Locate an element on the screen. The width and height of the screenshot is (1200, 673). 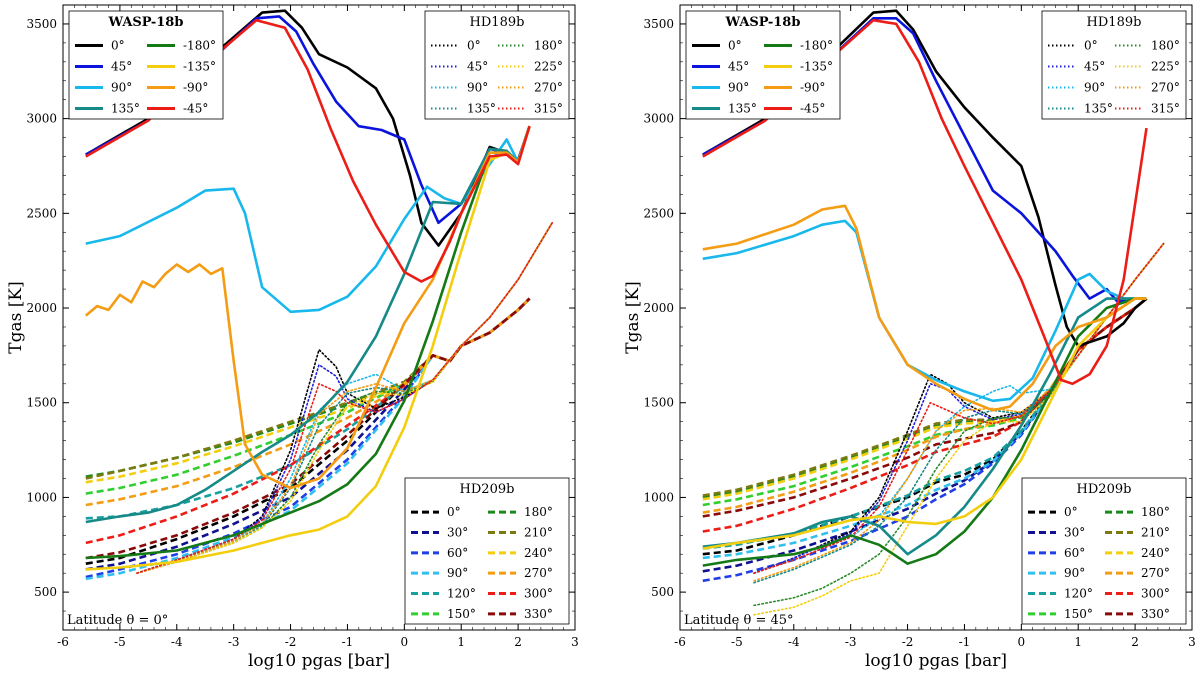
legend-entry-label: 225° is located at coordinates (1165, 67).